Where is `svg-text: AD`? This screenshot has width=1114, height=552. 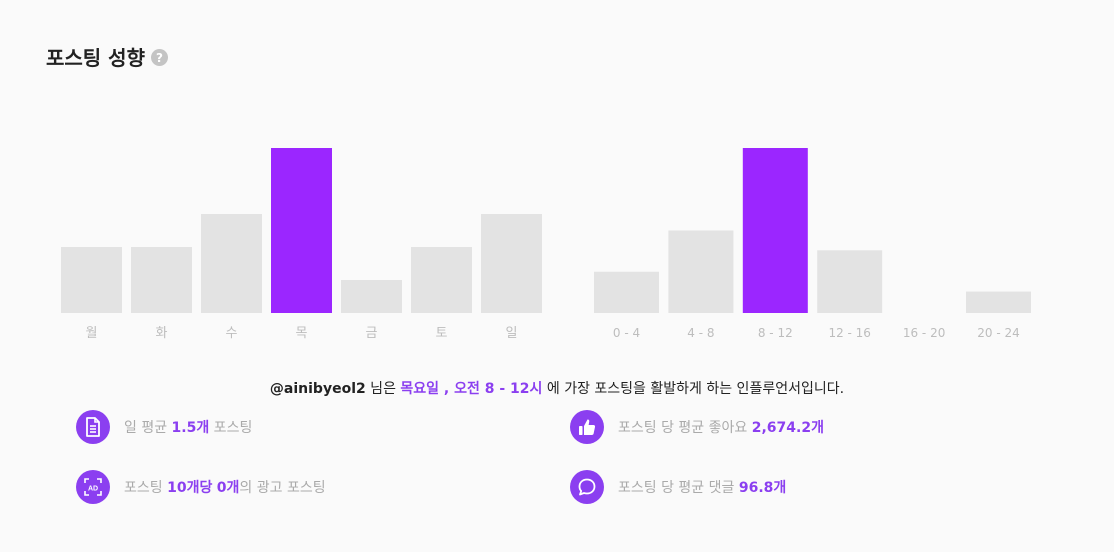 svg-text: AD is located at coordinates (93, 489).